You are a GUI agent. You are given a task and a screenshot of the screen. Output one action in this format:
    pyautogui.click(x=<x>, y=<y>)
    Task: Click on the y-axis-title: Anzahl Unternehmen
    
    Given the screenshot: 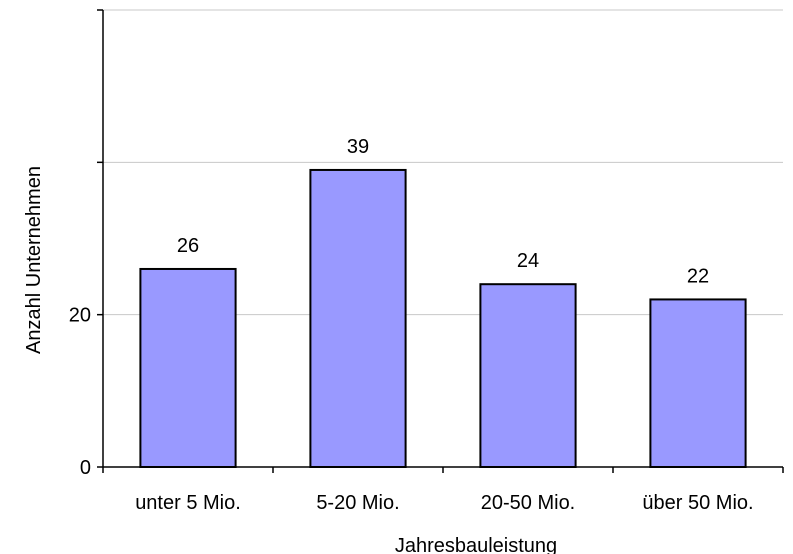 What is the action you would take?
    pyautogui.click(x=34, y=260)
    